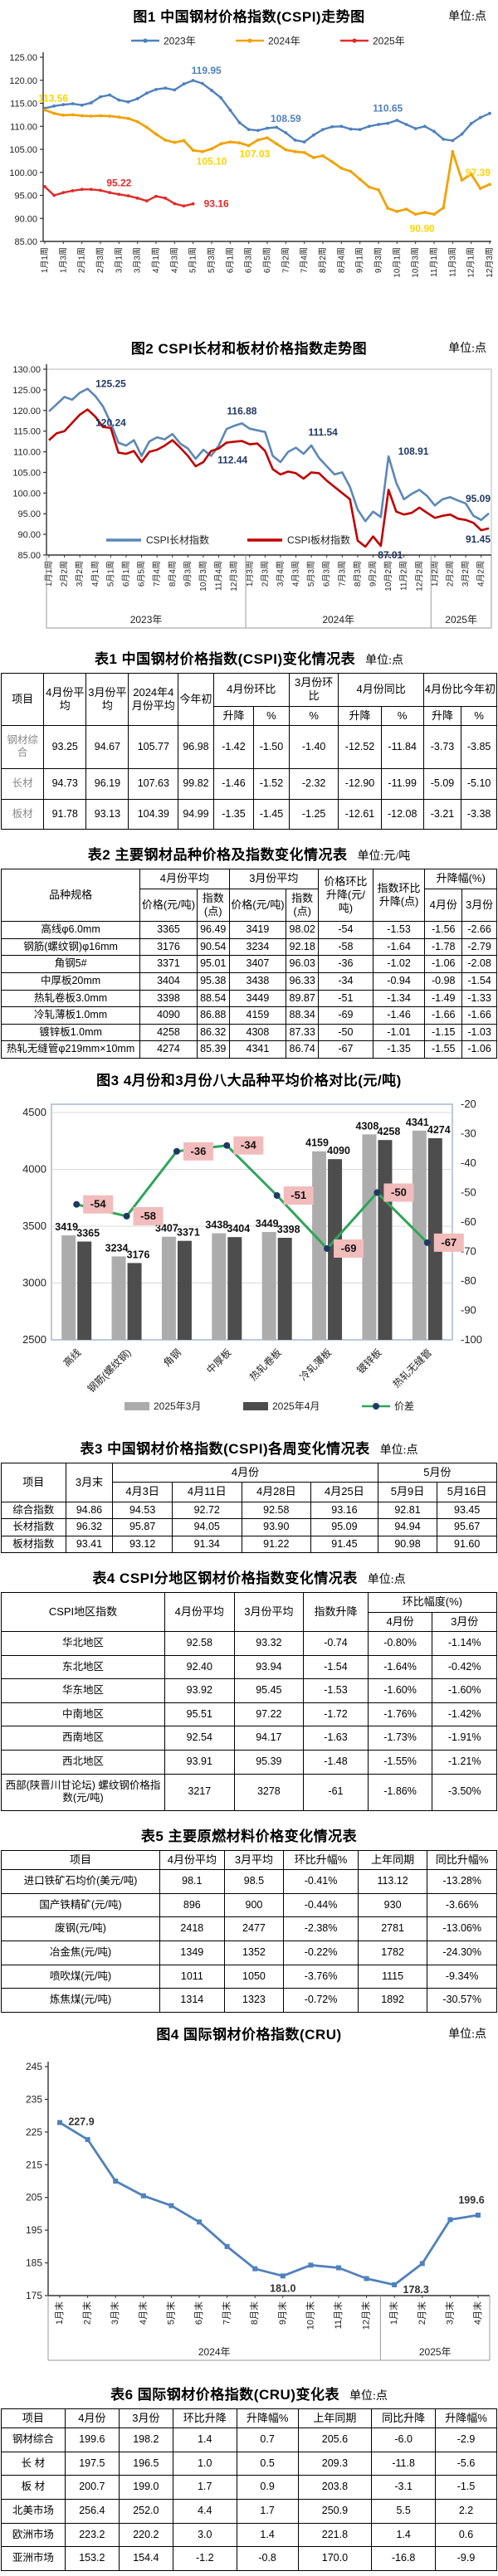  I want to click on x-tick-label: 2月末, so click(421, 2313).